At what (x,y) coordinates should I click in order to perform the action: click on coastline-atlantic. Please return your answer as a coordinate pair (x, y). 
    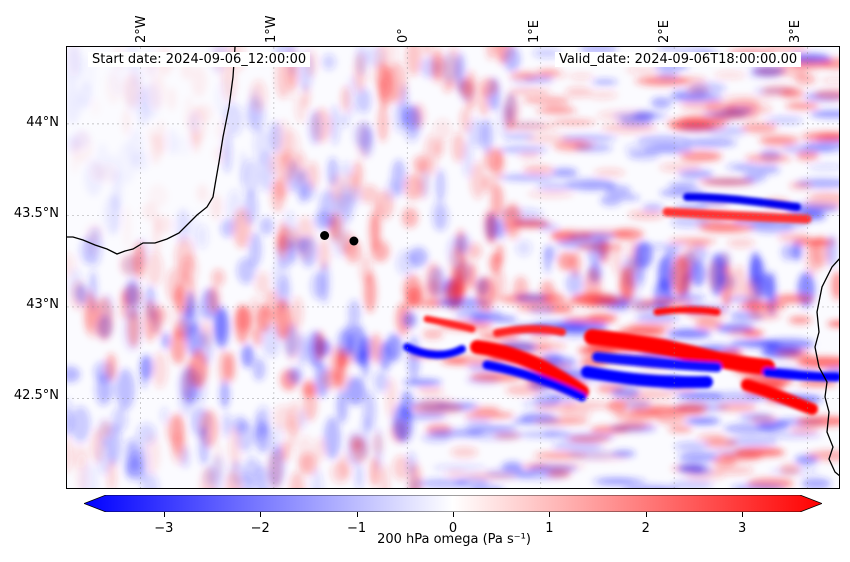
    Looking at the image, I should click on (151, 151).